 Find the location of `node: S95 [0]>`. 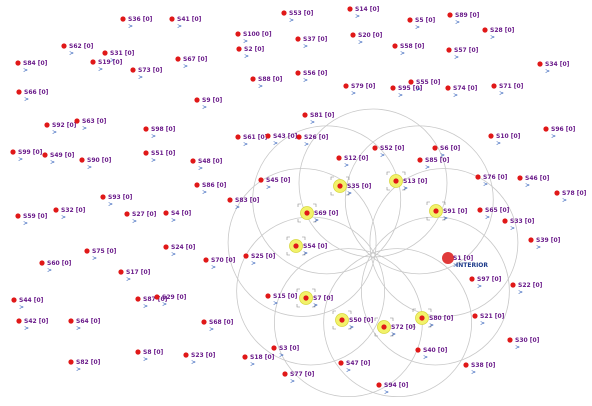

node: S95 [0]> is located at coordinates (406, 92).